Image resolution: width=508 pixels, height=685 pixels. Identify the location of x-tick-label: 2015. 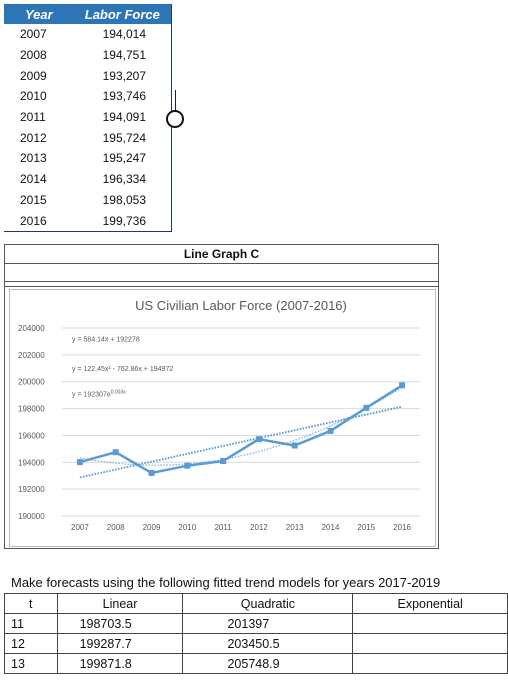
(366, 527).